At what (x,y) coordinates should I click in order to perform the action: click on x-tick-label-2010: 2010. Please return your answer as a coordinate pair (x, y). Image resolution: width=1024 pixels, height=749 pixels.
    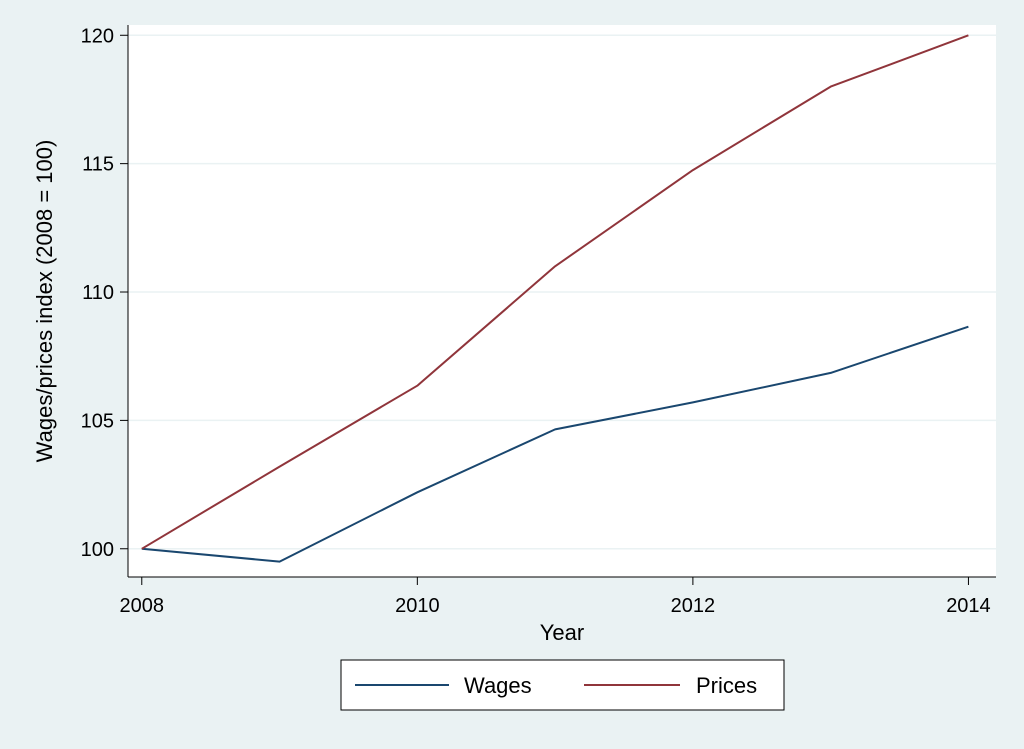
    Looking at the image, I should click on (417, 606).